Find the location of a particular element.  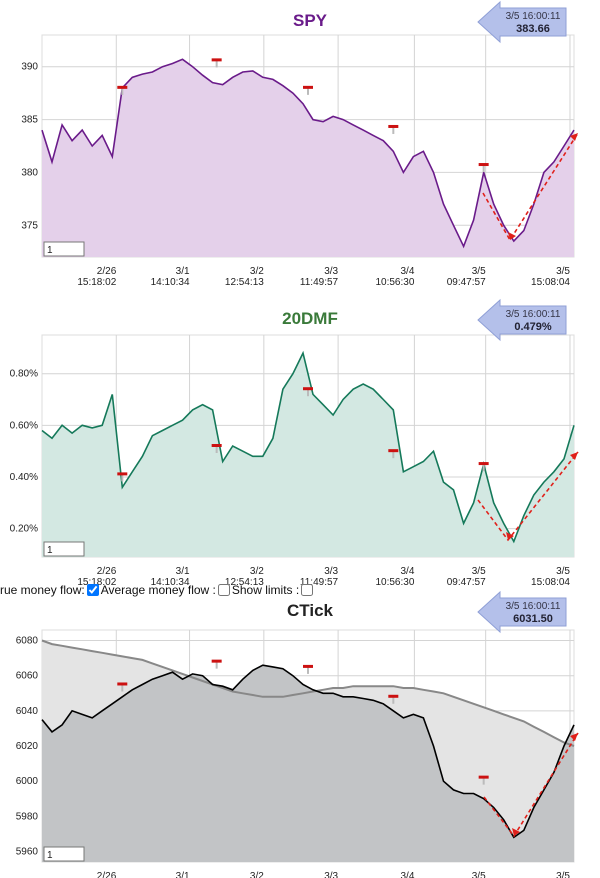

y-tick-label: 0.80% is located at coordinates (24, 374).